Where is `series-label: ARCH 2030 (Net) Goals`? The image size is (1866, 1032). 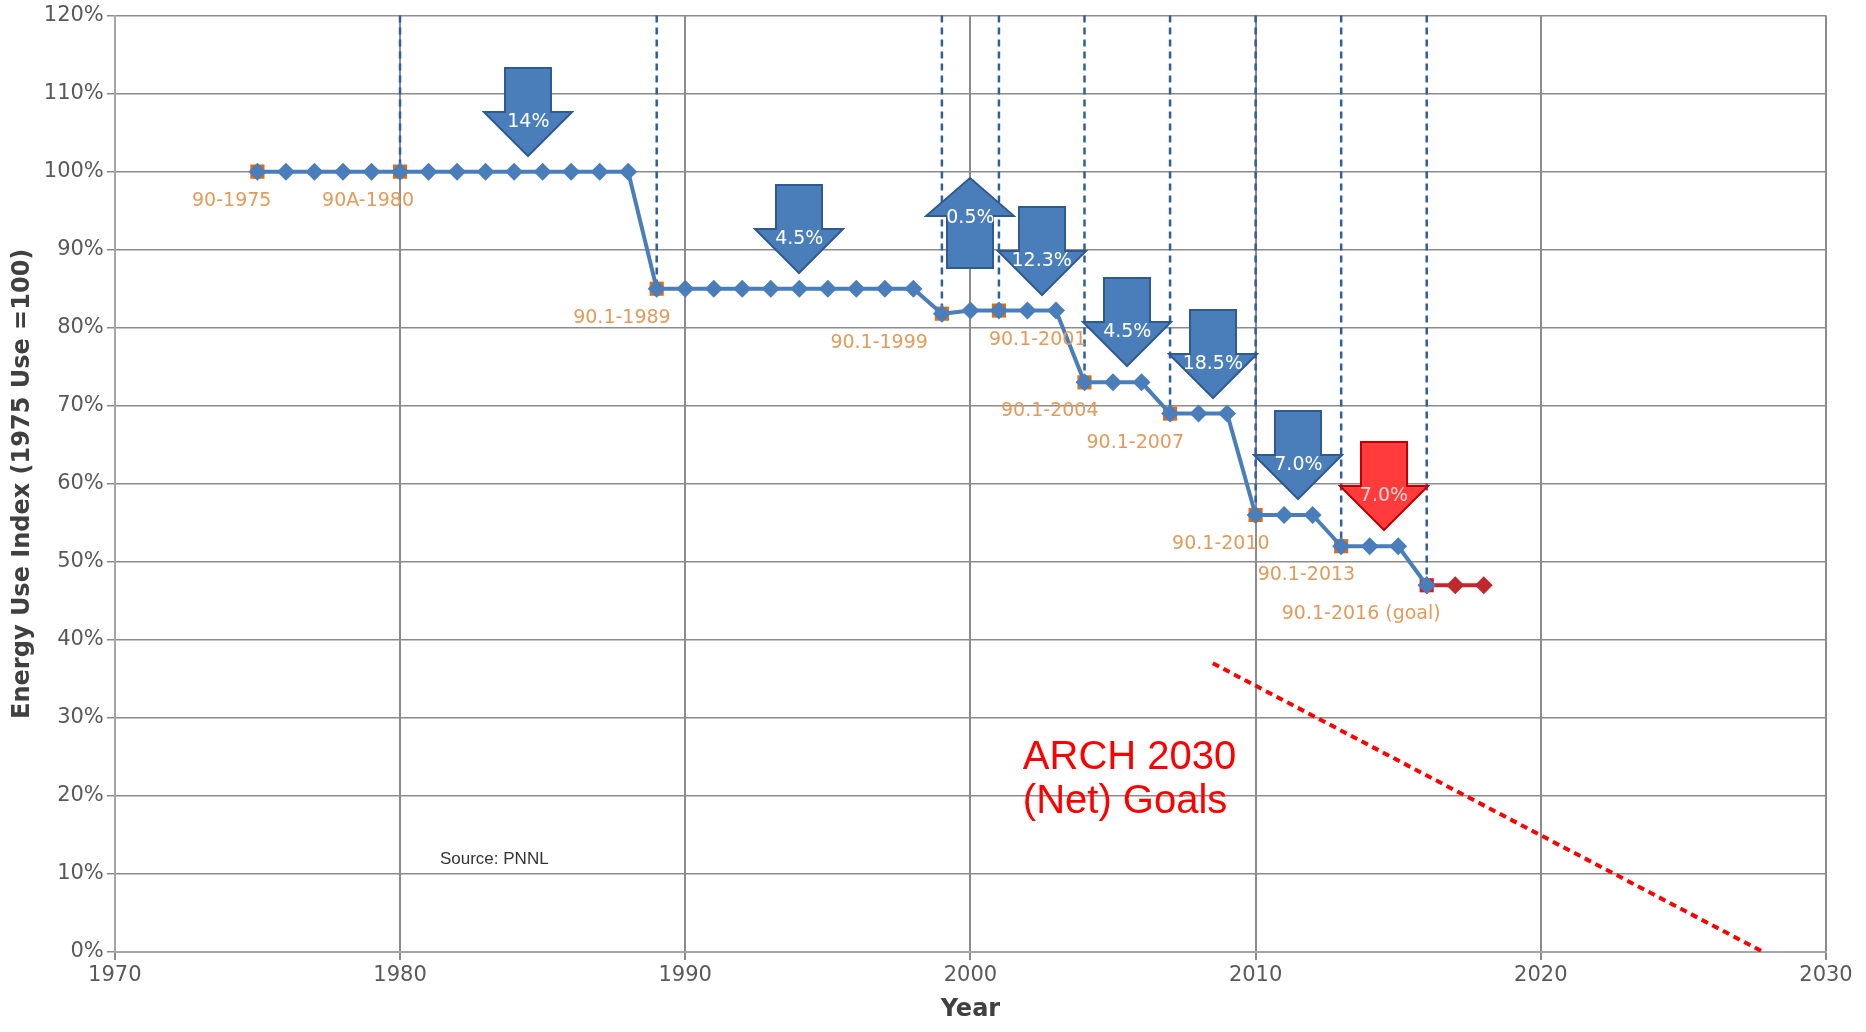 series-label: ARCH 2030 (Net) Goals is located at coordinates (1130, 777).